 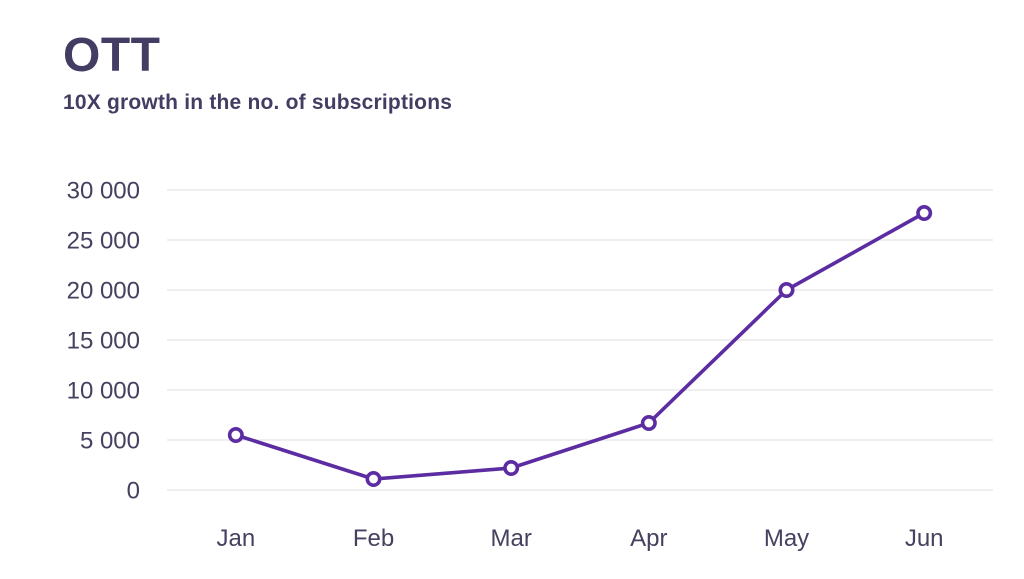 What do you see at coordinates (103, 291) in the screenshot?
I see `y-axis-tick-label: 20 000` at bounding box center [103, 291].